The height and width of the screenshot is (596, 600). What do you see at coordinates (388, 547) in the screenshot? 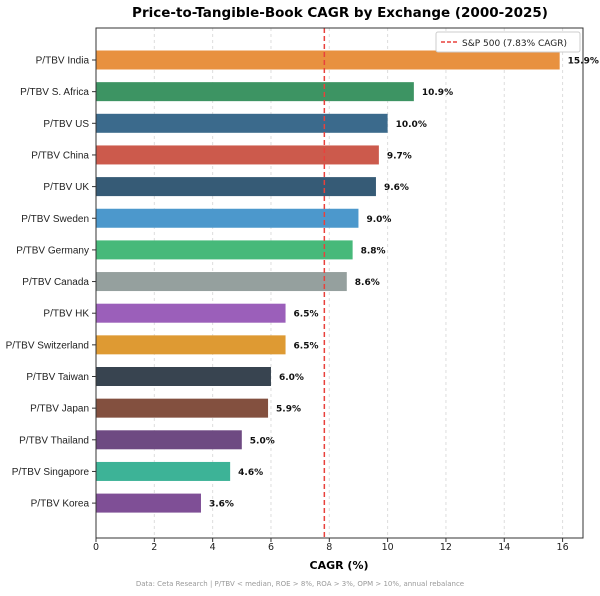
I see `x-tick-label: 10` at bounding box center [388, 547].